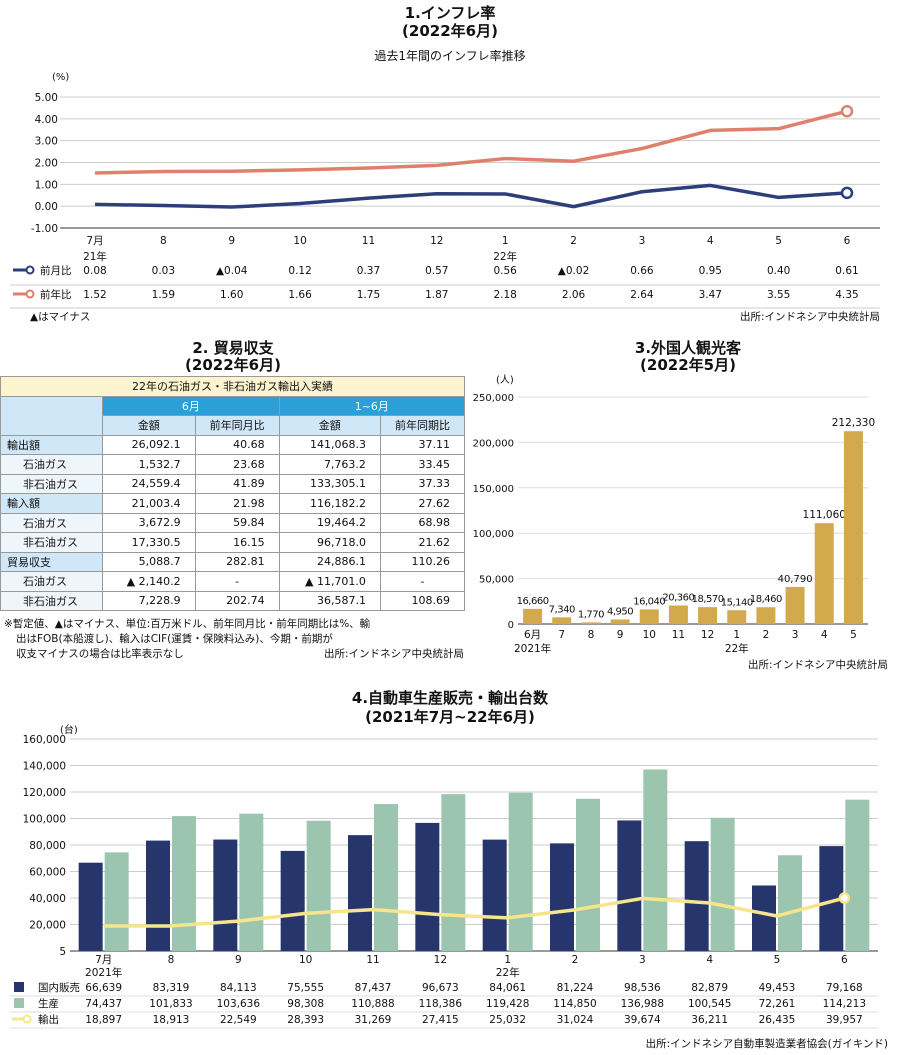  What do you see at coordinates (51, 503) in the screenshot?
I see `trade-row-label: 輸入額` at bounding box center [51, 503].